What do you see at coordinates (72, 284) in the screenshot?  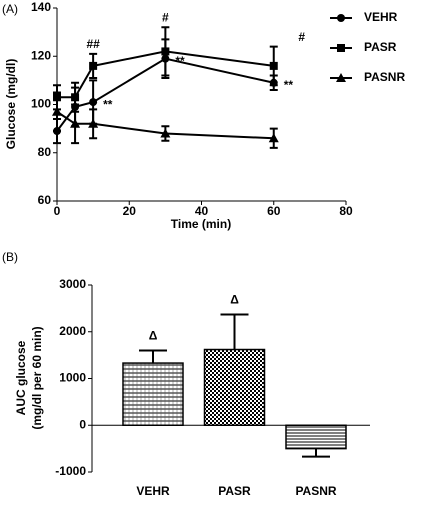 I see `y-tick-label: 3000` at bounding box center [72, 284].